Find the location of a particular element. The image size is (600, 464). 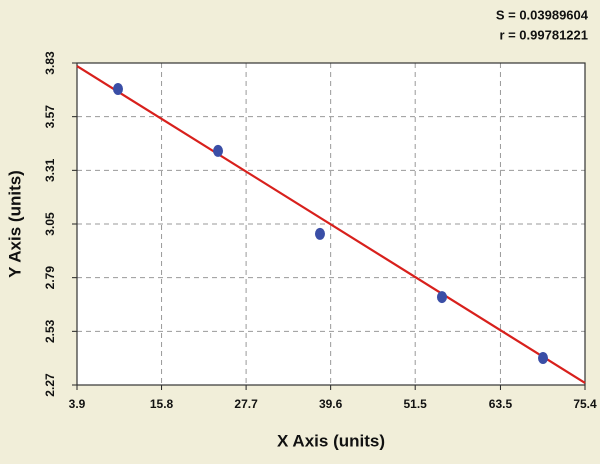

y-axis-title: Y Axis (units) is located at coordinates (14, 224).